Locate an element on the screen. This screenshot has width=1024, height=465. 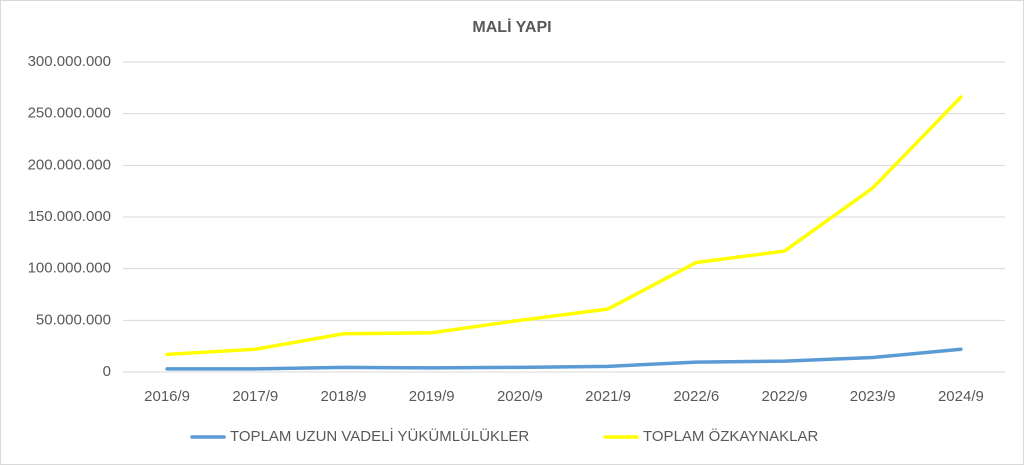
y-tick-label: 300.000.000 is located at coordinates (69, 61).